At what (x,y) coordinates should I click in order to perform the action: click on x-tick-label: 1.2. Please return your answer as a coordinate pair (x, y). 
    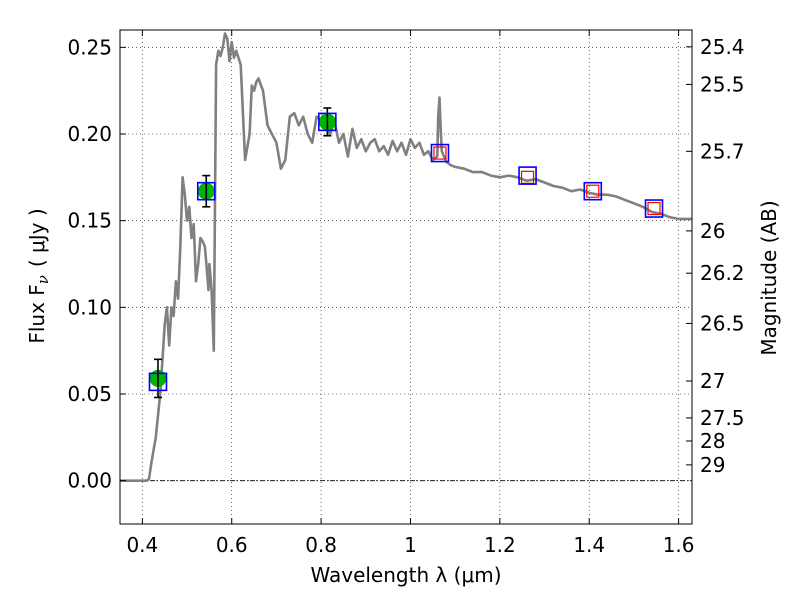
    Looking at the image, I should click on (500, 545).